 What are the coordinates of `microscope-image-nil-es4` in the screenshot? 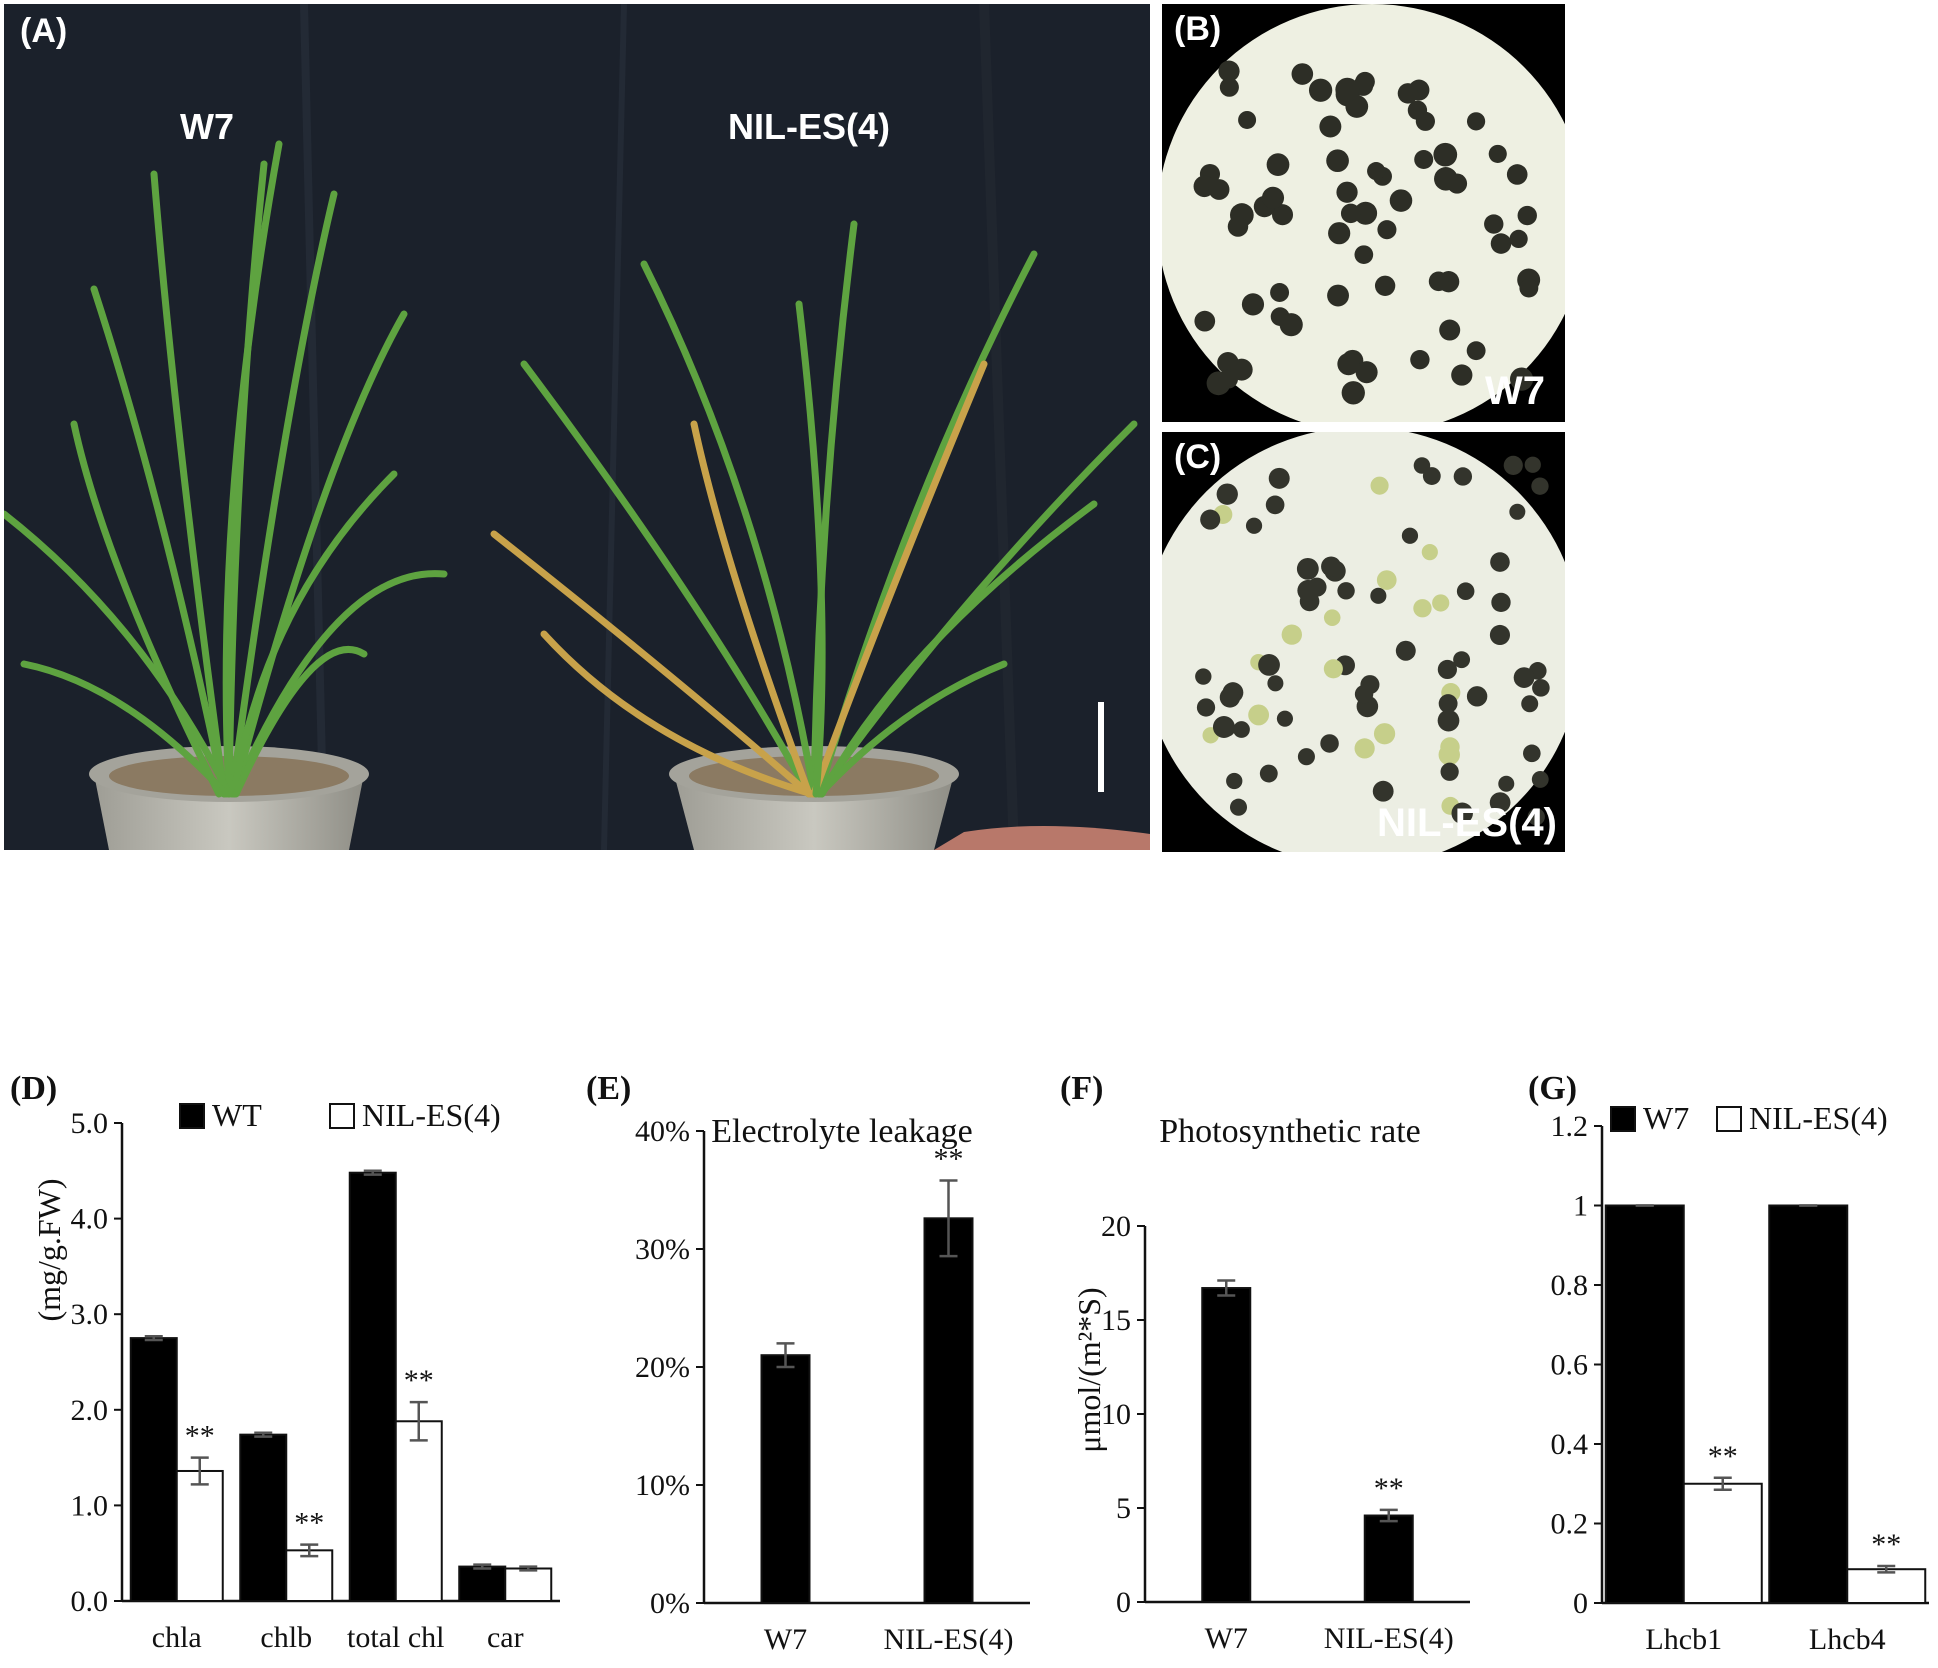 It's located at (1363, 642).